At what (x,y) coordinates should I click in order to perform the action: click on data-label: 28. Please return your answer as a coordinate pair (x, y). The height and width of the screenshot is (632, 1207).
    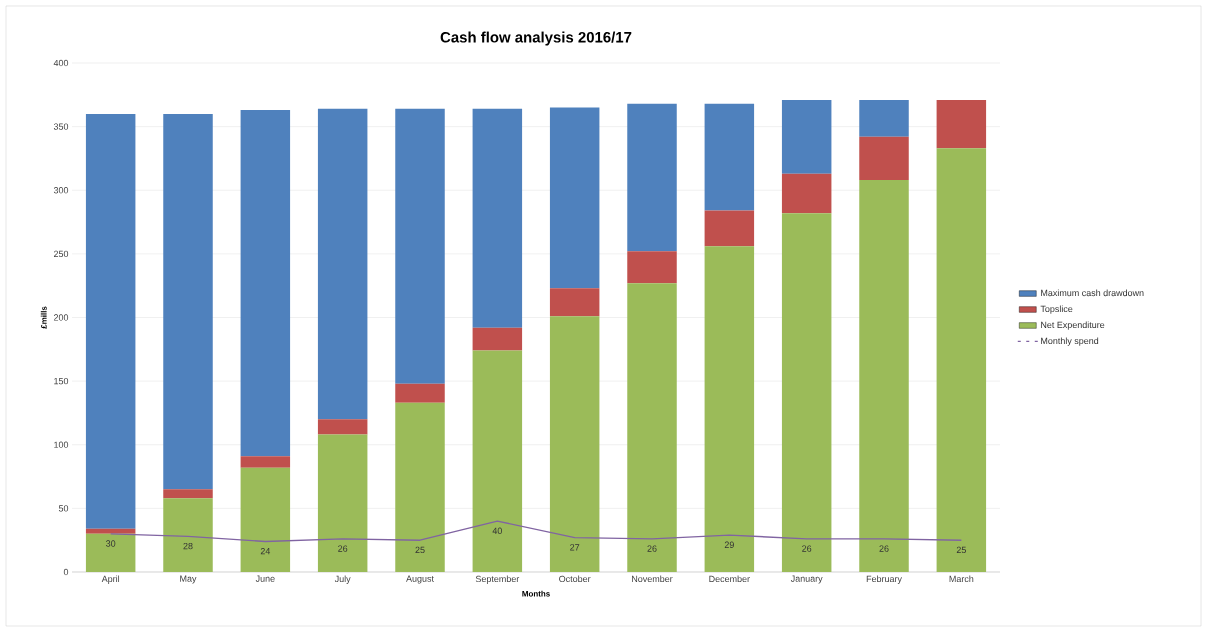
    Looking at the image, I should click on (188, 546).